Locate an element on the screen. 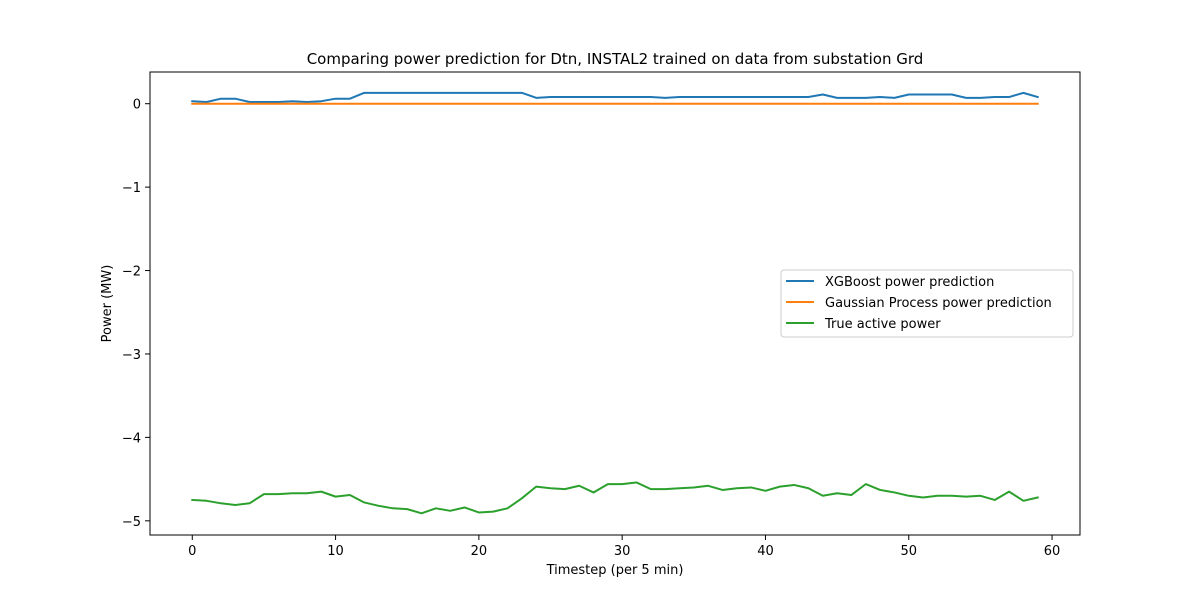 The height and width of the screenshot is (600, 1200). legend-label-1: XGBoost power prediction is located at coordinates (909, 282).